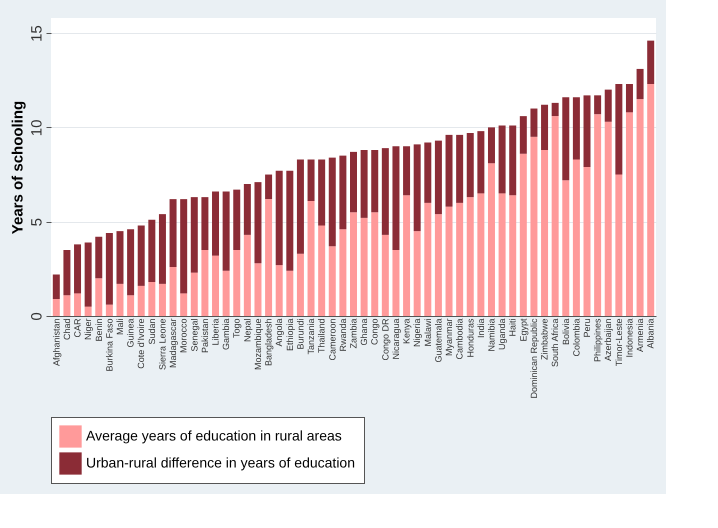 Image resolution: width=718 pixels, height=528 pixels. I want to click on x-tick-label: Guatemala, so click(438, 340).